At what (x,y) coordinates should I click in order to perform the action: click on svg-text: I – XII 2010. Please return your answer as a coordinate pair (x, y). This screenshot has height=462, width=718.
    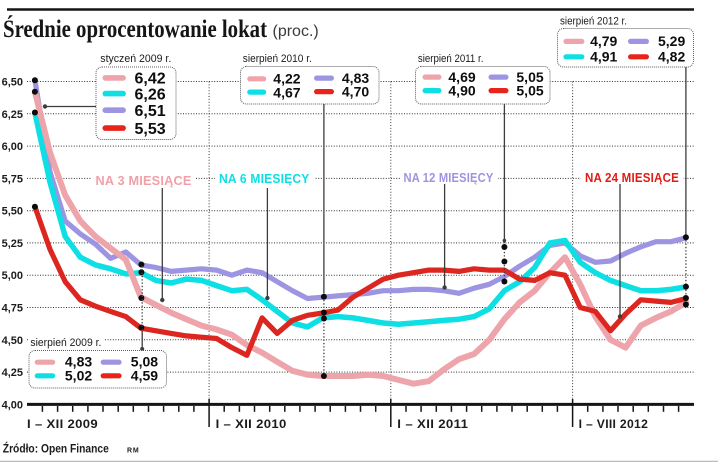
    Looking at the image, I should click on (251, 424).